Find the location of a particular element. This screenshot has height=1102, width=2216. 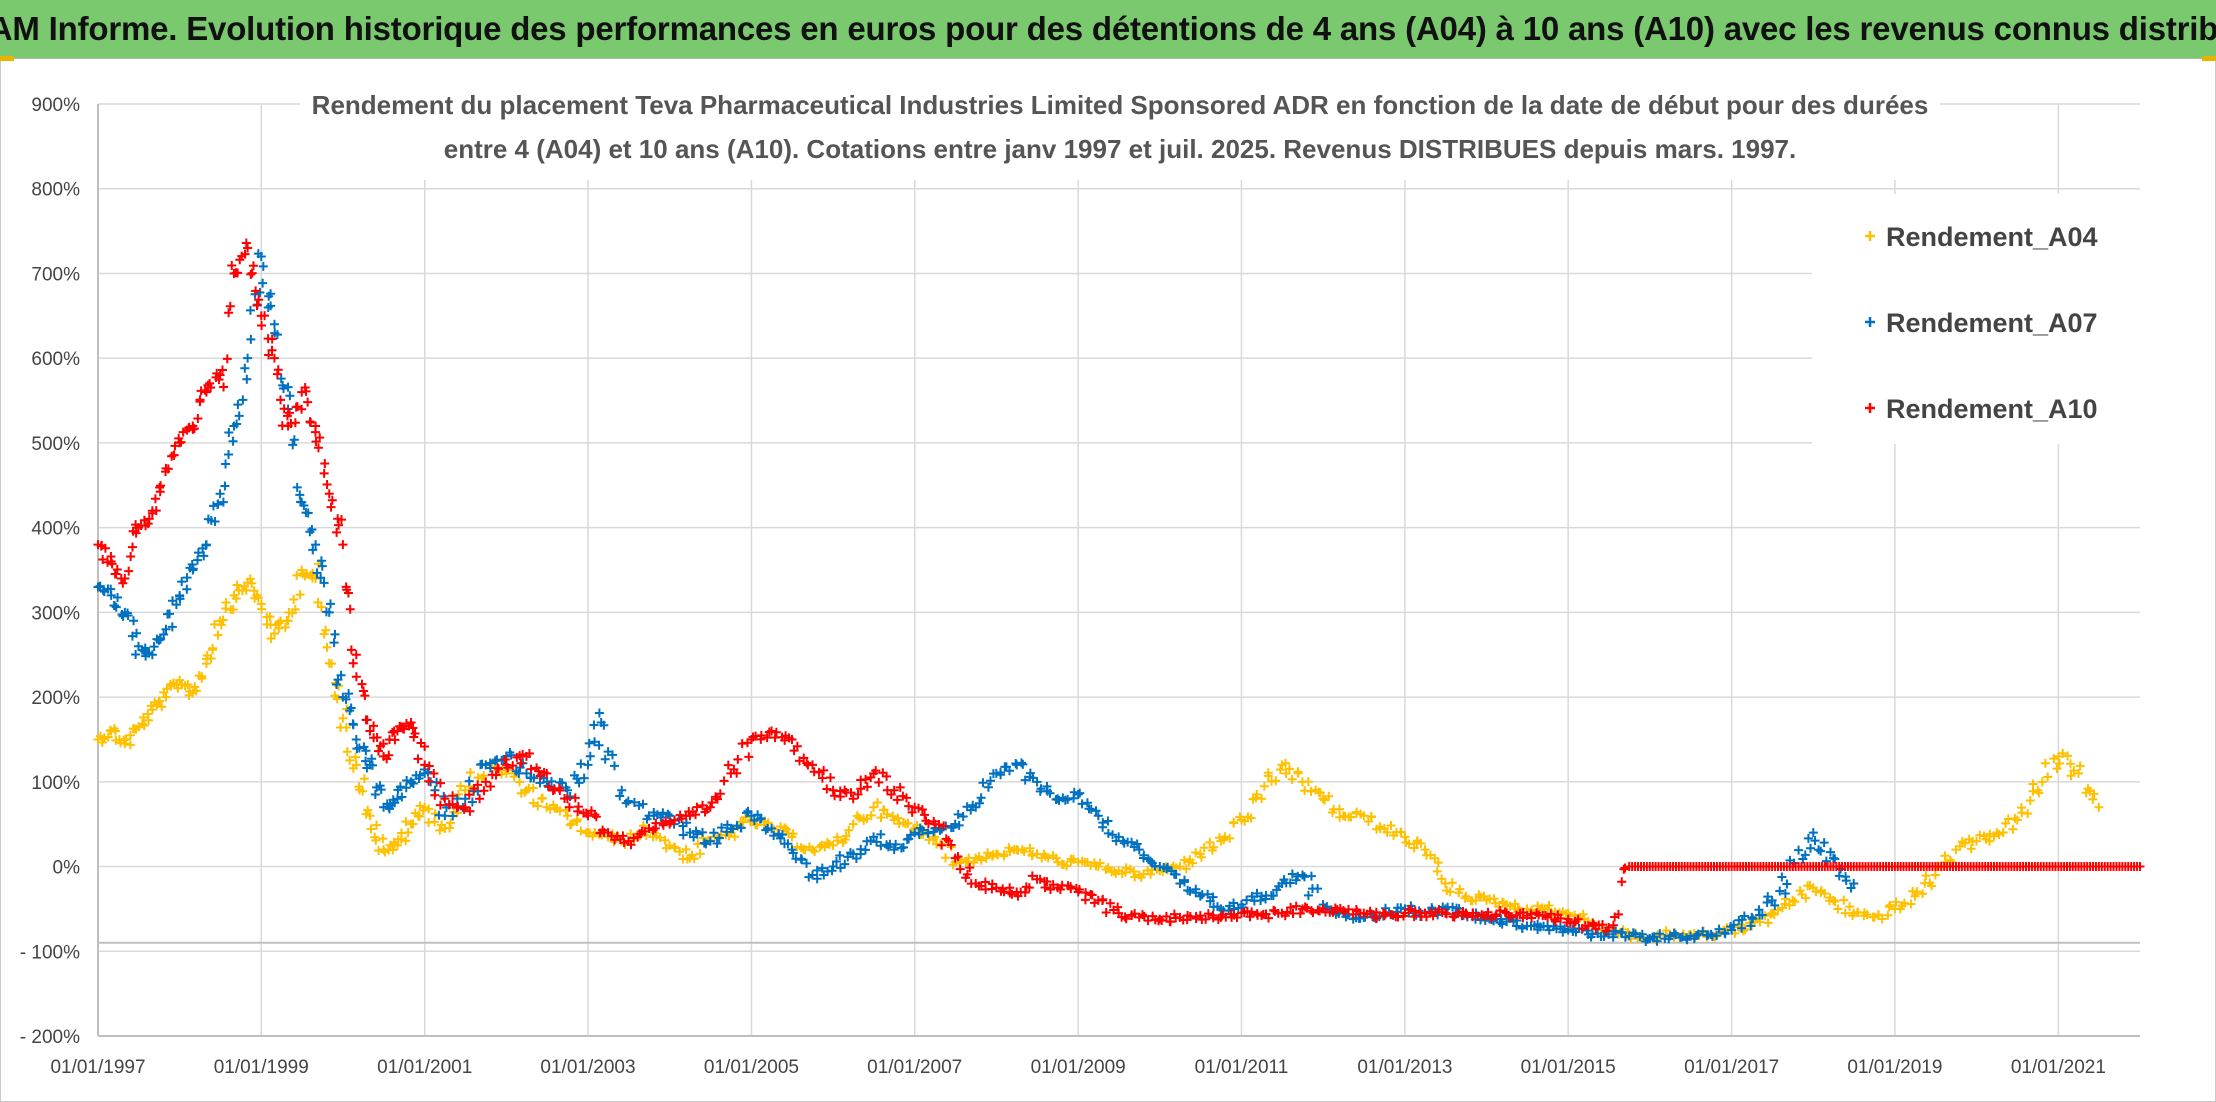

corner-accent-left is located at coordinates (7, 58).